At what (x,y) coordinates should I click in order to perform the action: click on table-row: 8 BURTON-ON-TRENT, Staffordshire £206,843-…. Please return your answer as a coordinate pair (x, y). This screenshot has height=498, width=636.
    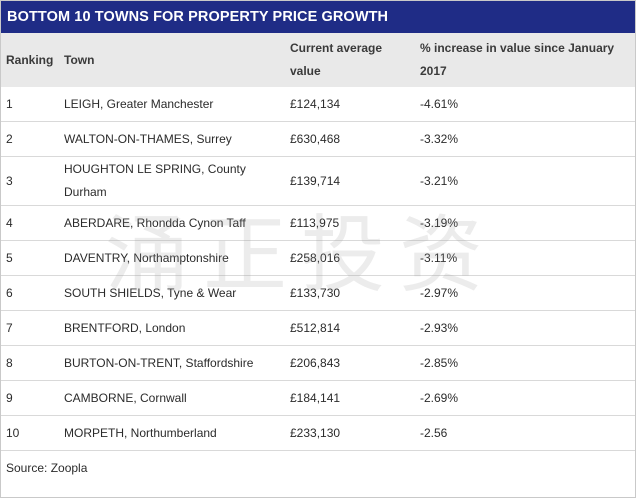
    Looking at the image, I should click on (318, 363).